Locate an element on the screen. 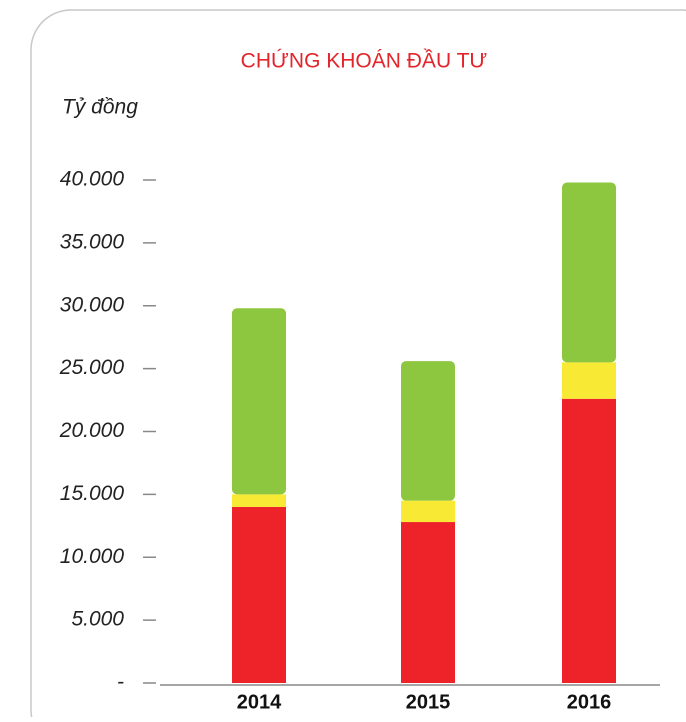  chart-title: CHỨNG KHOÁN ĐẦU TƯ is located at coordinates (364, 61).